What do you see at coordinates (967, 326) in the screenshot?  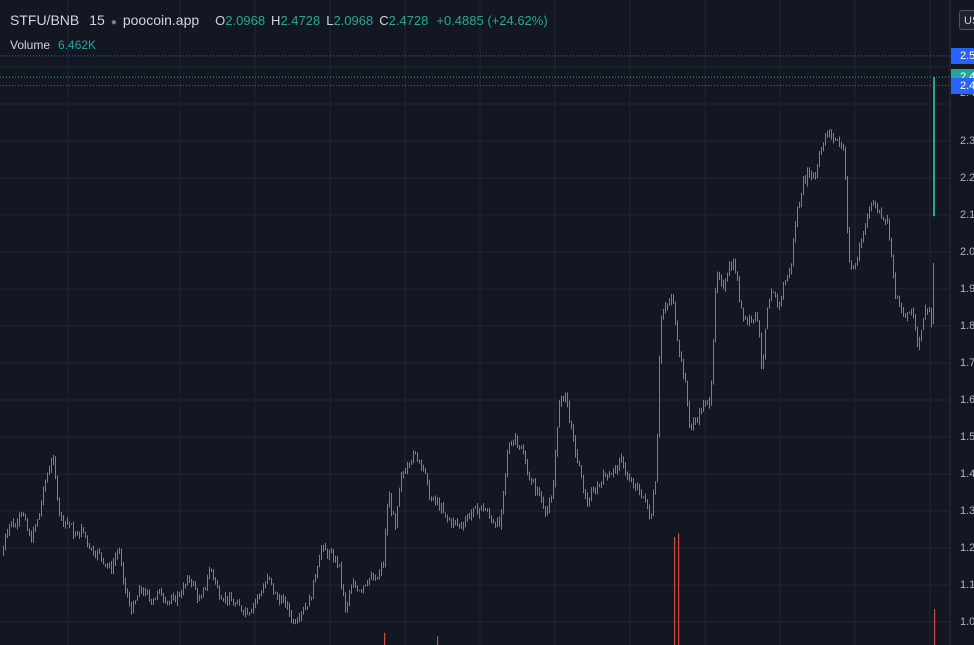 I see `axis-tick-label: 1.8` at bounding box center [967, 326].